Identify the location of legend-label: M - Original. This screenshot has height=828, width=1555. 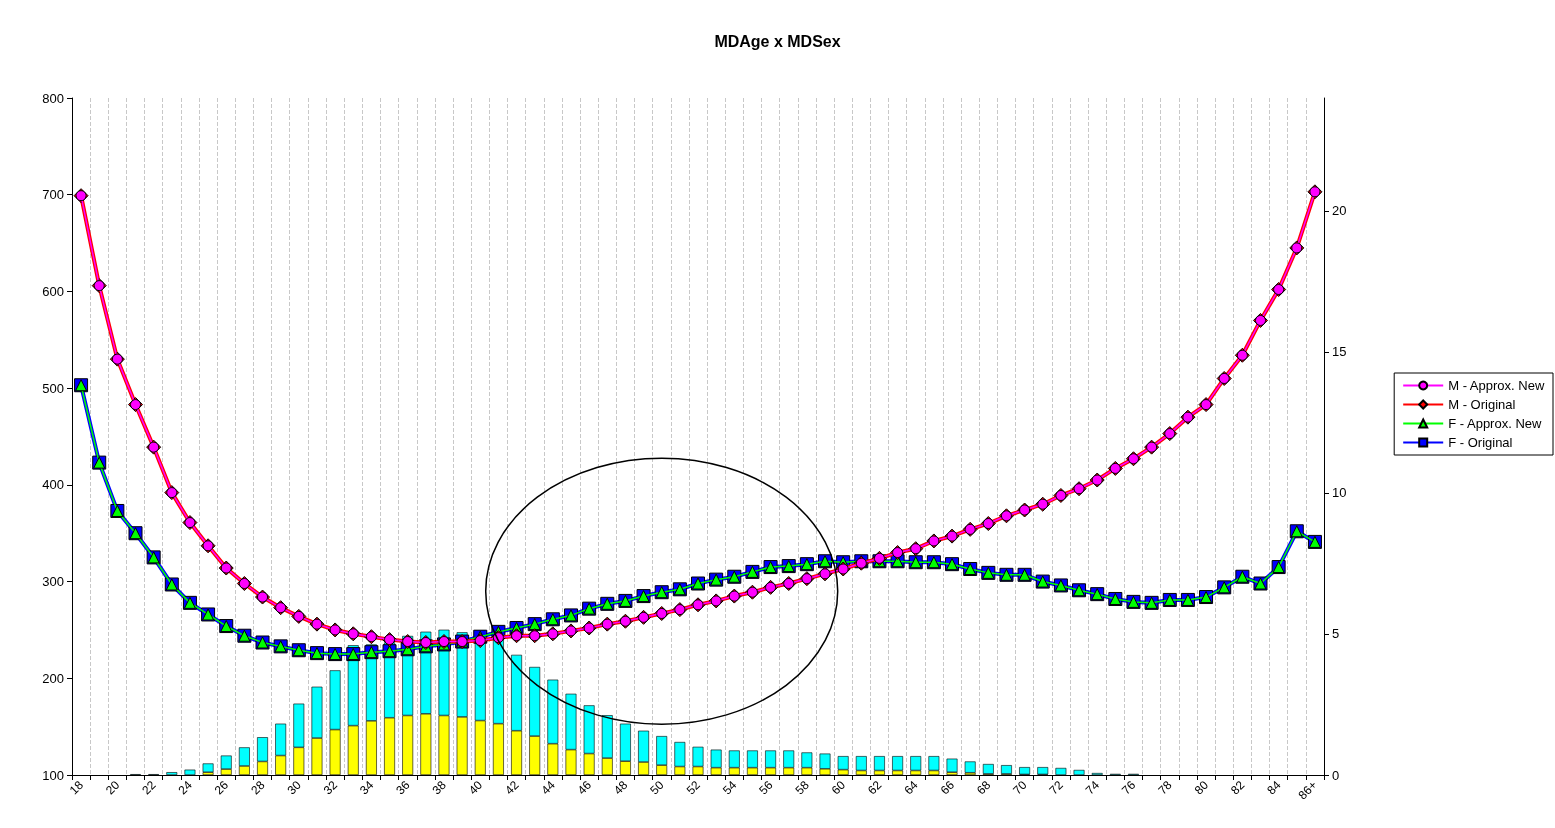
(1482, 404).